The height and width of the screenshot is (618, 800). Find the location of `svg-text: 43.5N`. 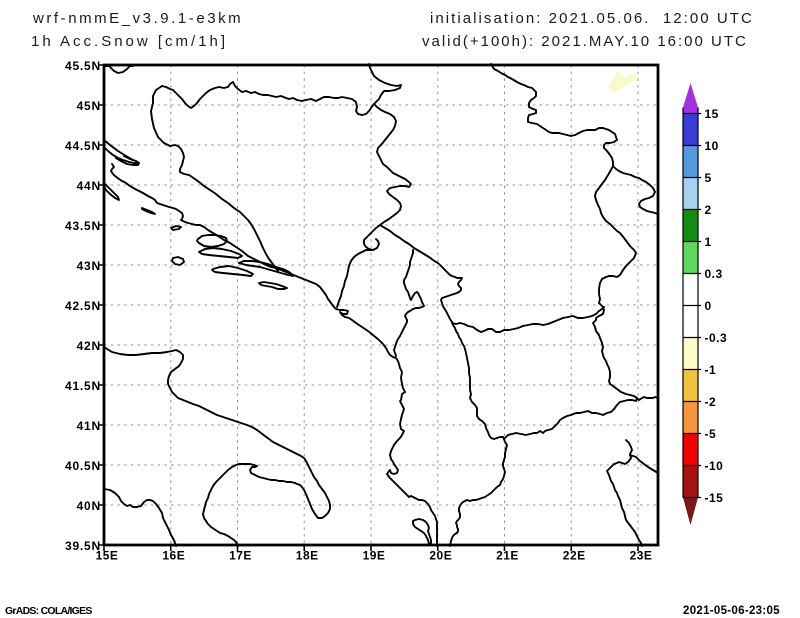

svg-text: 43.5N is located at coordinates (83, 226).